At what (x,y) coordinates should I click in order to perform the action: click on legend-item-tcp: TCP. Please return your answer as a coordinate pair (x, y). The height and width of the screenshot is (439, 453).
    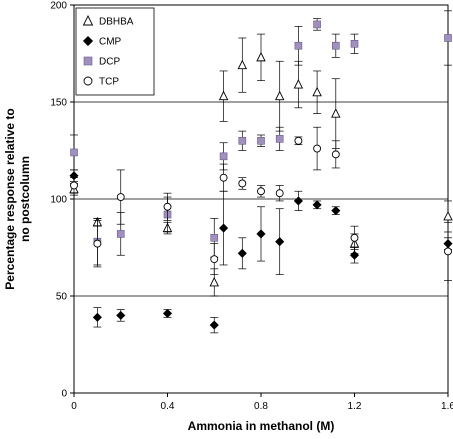
    Looking at the image, I should click on (101, 82).